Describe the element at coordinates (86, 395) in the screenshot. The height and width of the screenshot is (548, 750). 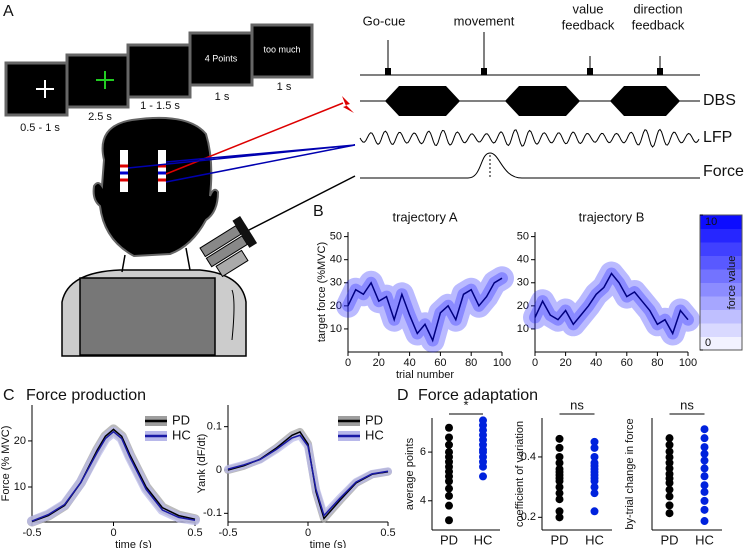
I see `panel-title: Force production` at that location.